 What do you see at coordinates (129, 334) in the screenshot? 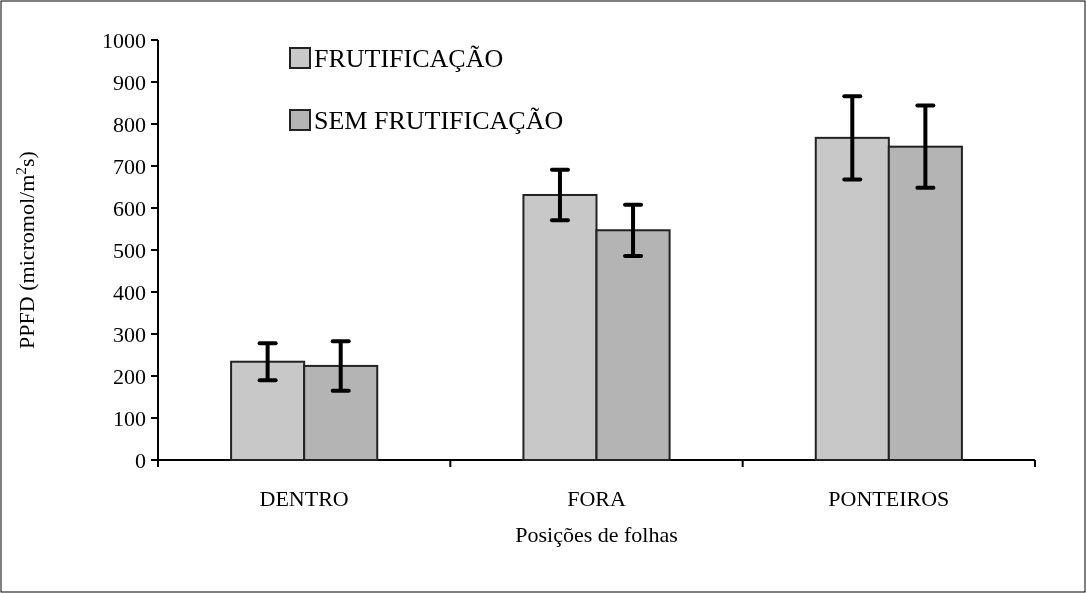
I see `y-tick-label: 300` at bounding box center [129, 334].